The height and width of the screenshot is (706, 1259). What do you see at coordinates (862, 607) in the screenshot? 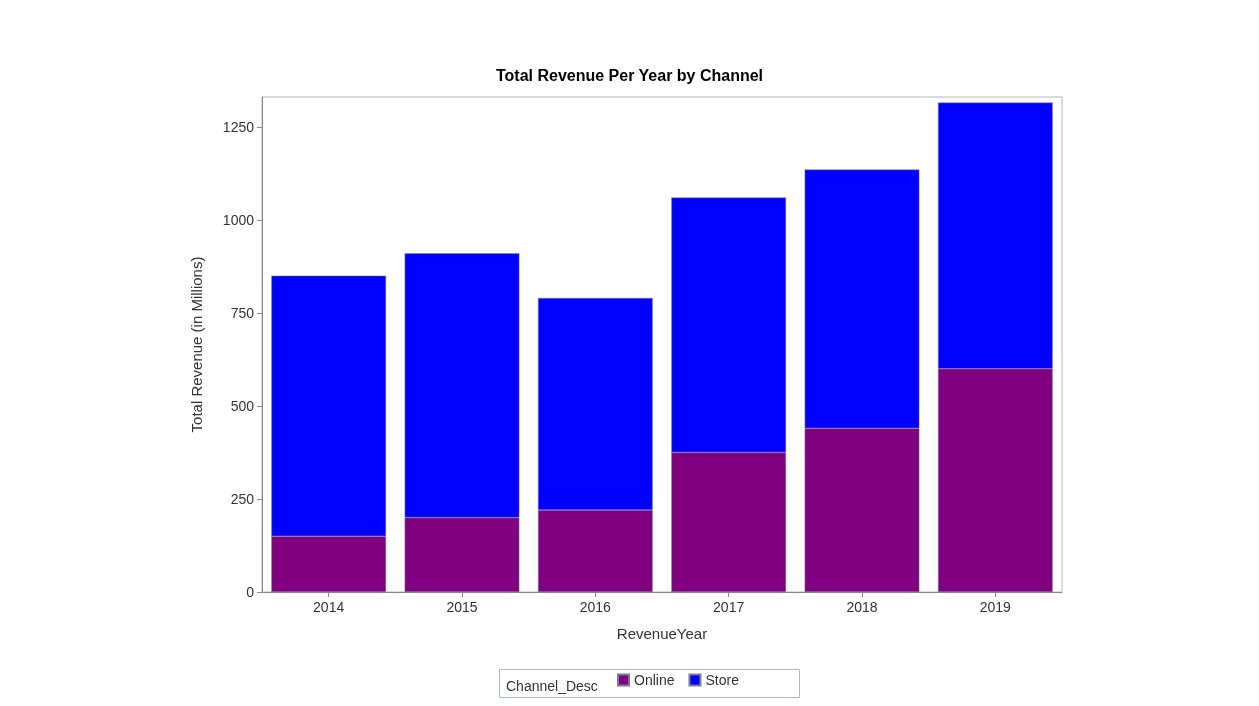
I see `x-tick-label: 2018` at bounding box center [862, 607].